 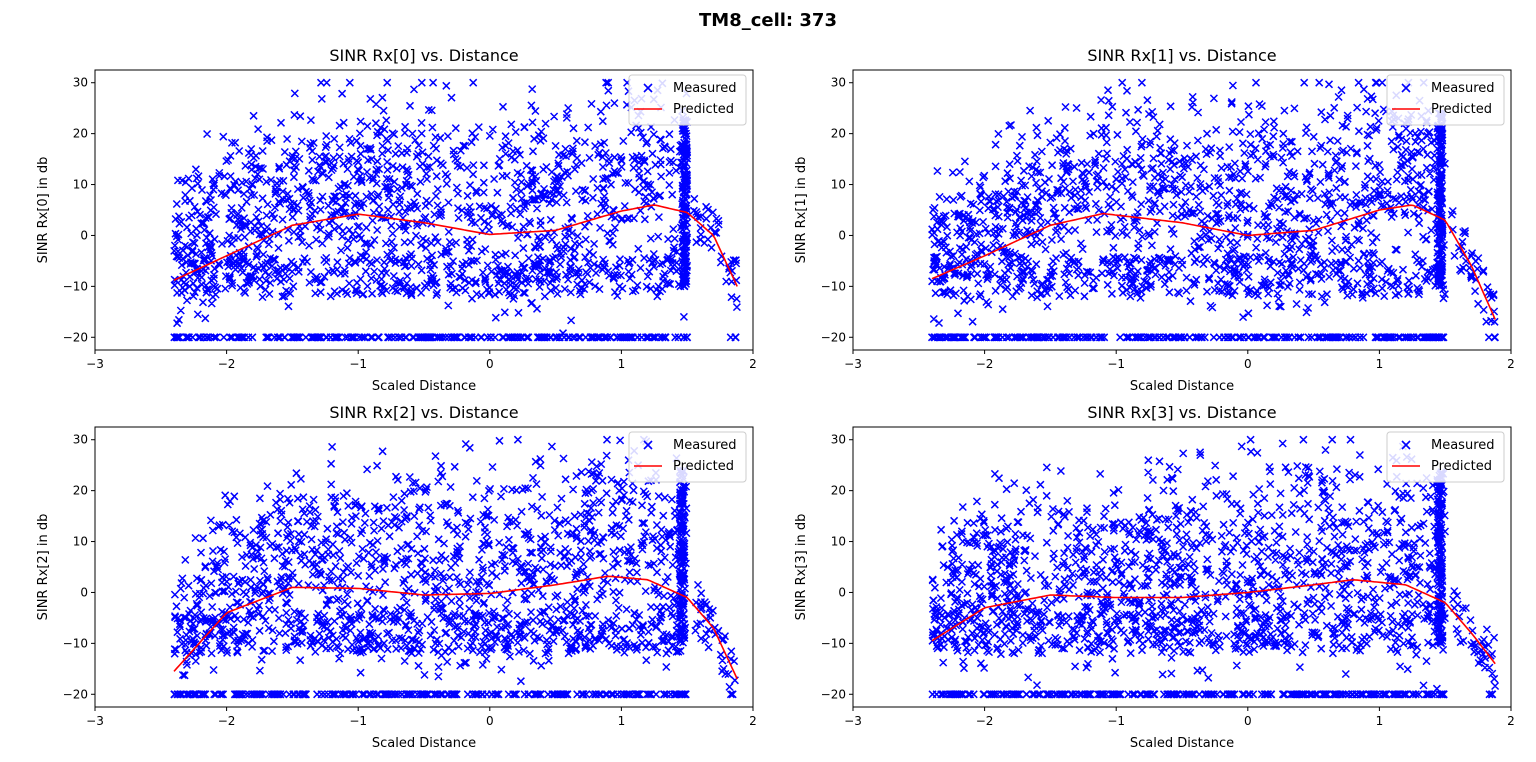 I want to click on subplot-title: SINR Rx[2] vs. Distance, so click(x=423, y=412).